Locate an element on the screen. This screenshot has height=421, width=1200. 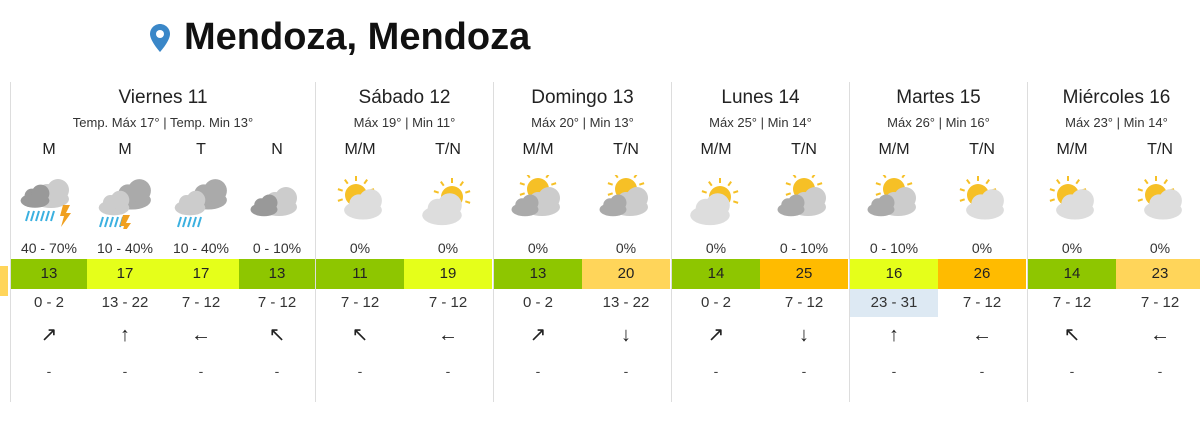
day-name: Domingo 13 is located at coordinates (582, 97).